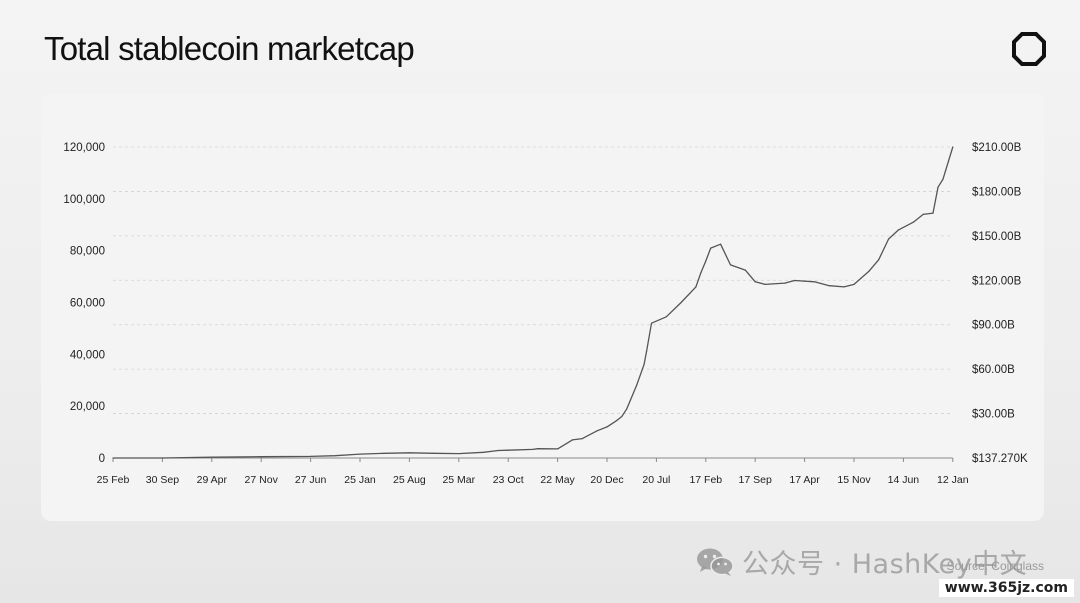  Describe the element at coordinates (162, 480) in the screenshot. I see `x-tick-label: 30 Sep` at that location.